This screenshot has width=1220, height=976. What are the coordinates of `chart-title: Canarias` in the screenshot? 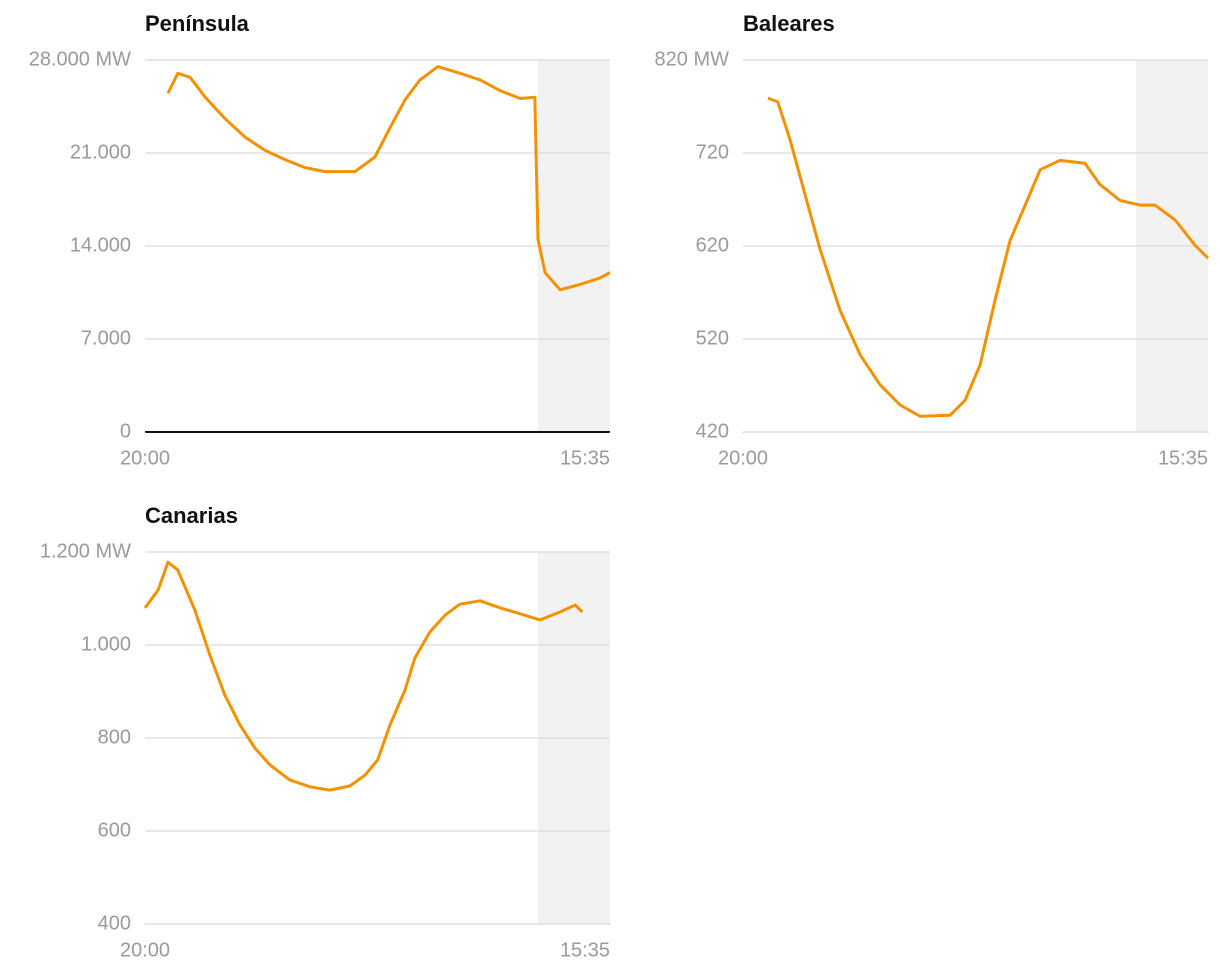 It's located at (191, 515).